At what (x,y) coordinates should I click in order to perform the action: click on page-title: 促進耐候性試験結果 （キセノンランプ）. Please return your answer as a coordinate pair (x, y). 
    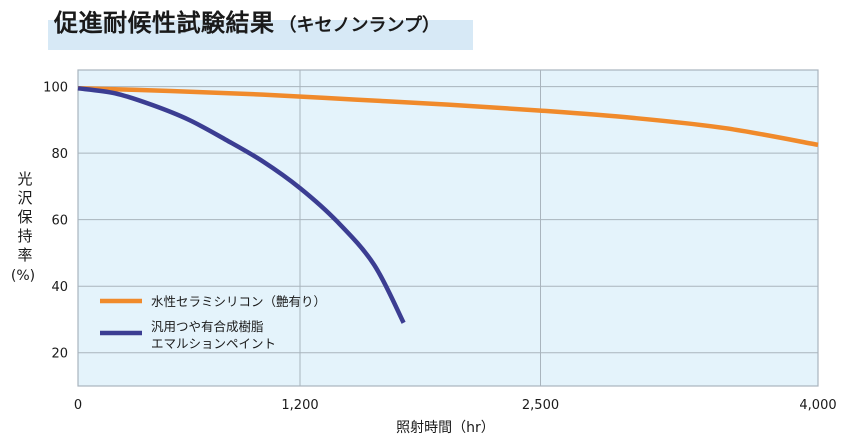
    Looking at the image, I should click on (247, 20).